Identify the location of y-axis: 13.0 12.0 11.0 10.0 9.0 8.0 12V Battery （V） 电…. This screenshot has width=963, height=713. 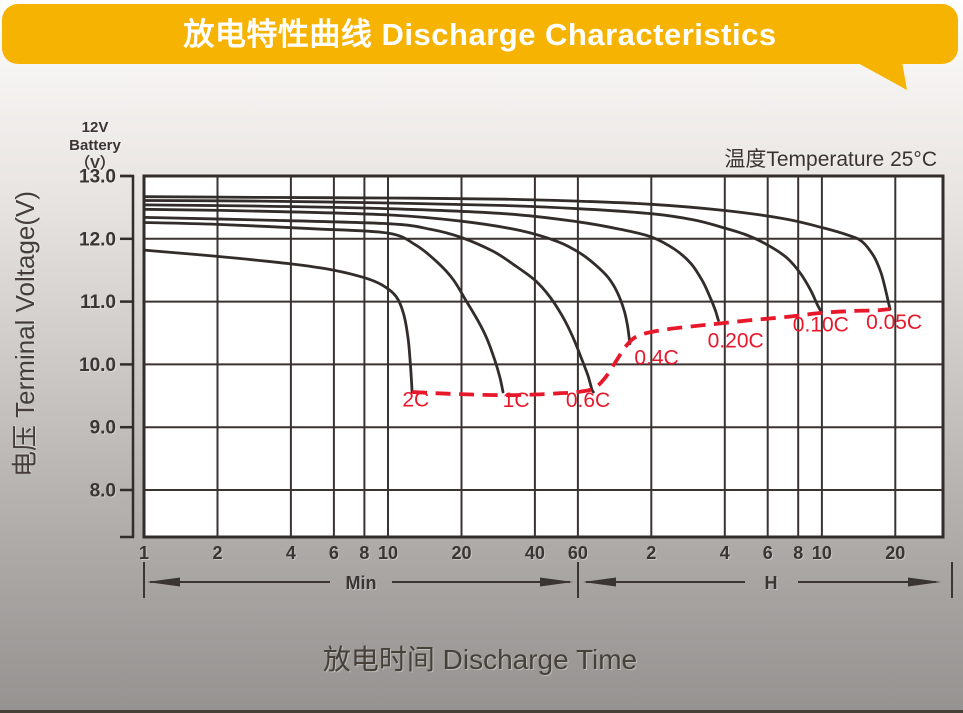
(72, 329).